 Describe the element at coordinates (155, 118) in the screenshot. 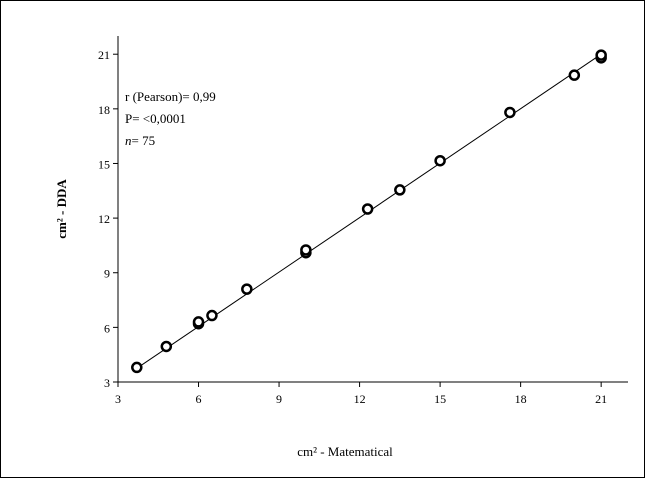

I see `p-value-annotation: P= <0,0001` at that location.